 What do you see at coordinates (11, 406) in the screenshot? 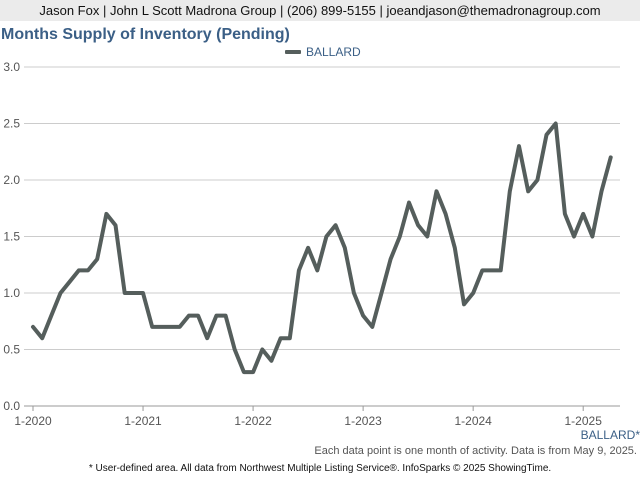
I see `y-tick-label: 0.0` at bounding box center [11, 406].